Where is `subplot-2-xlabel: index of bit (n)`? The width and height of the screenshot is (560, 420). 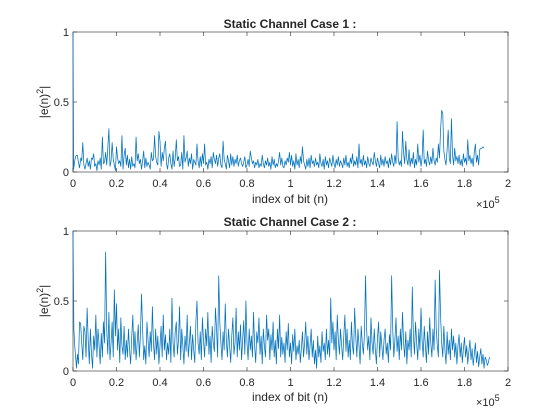 subplot-2-xlabel: index of bit (n) is located at coordinates (290, 397).